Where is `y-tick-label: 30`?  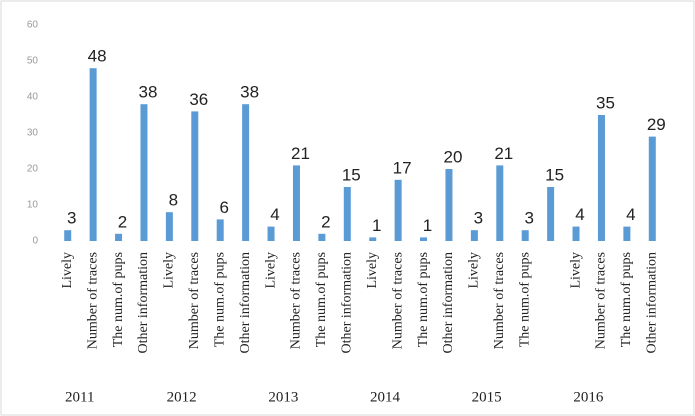 y-tick-label: 30 is located at coordinates (33, 133).